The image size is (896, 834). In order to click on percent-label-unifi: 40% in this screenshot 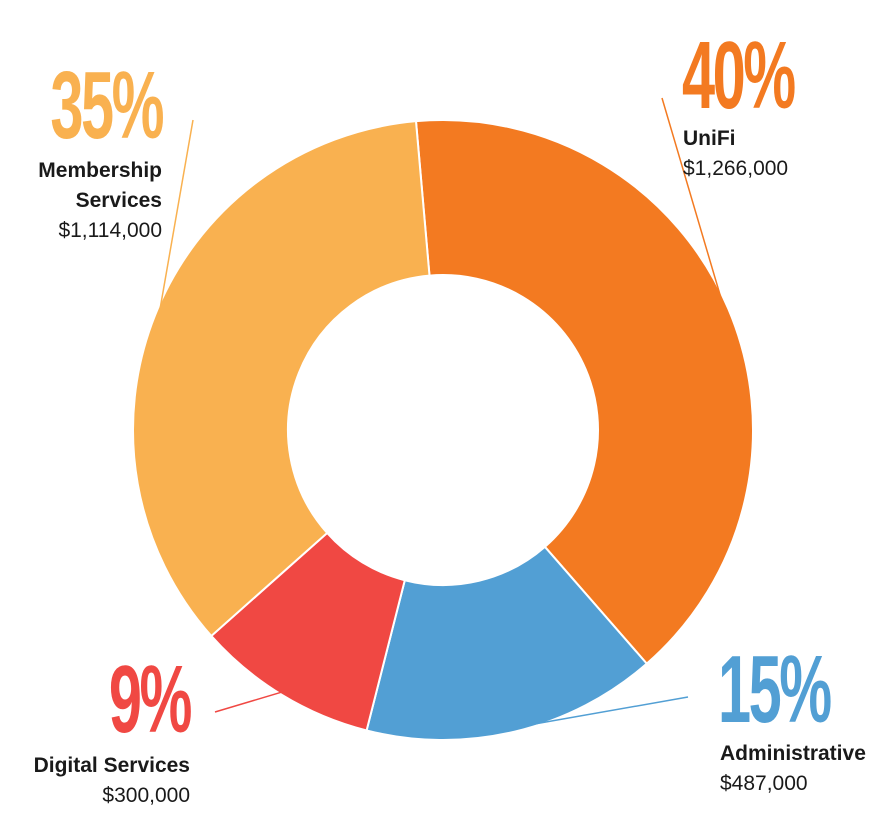, I will do `click(738, 74)`.